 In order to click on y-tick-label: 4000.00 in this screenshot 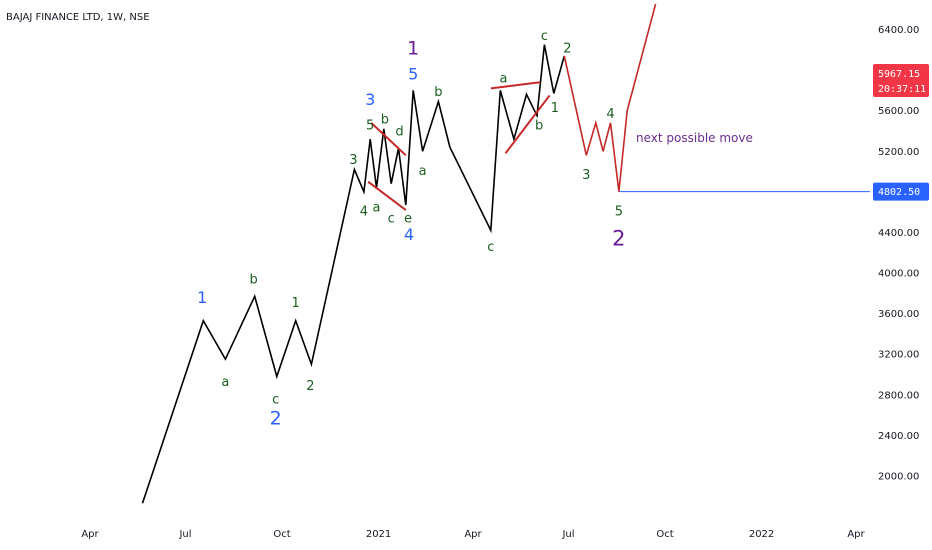, I will do `click(898, 274)`.